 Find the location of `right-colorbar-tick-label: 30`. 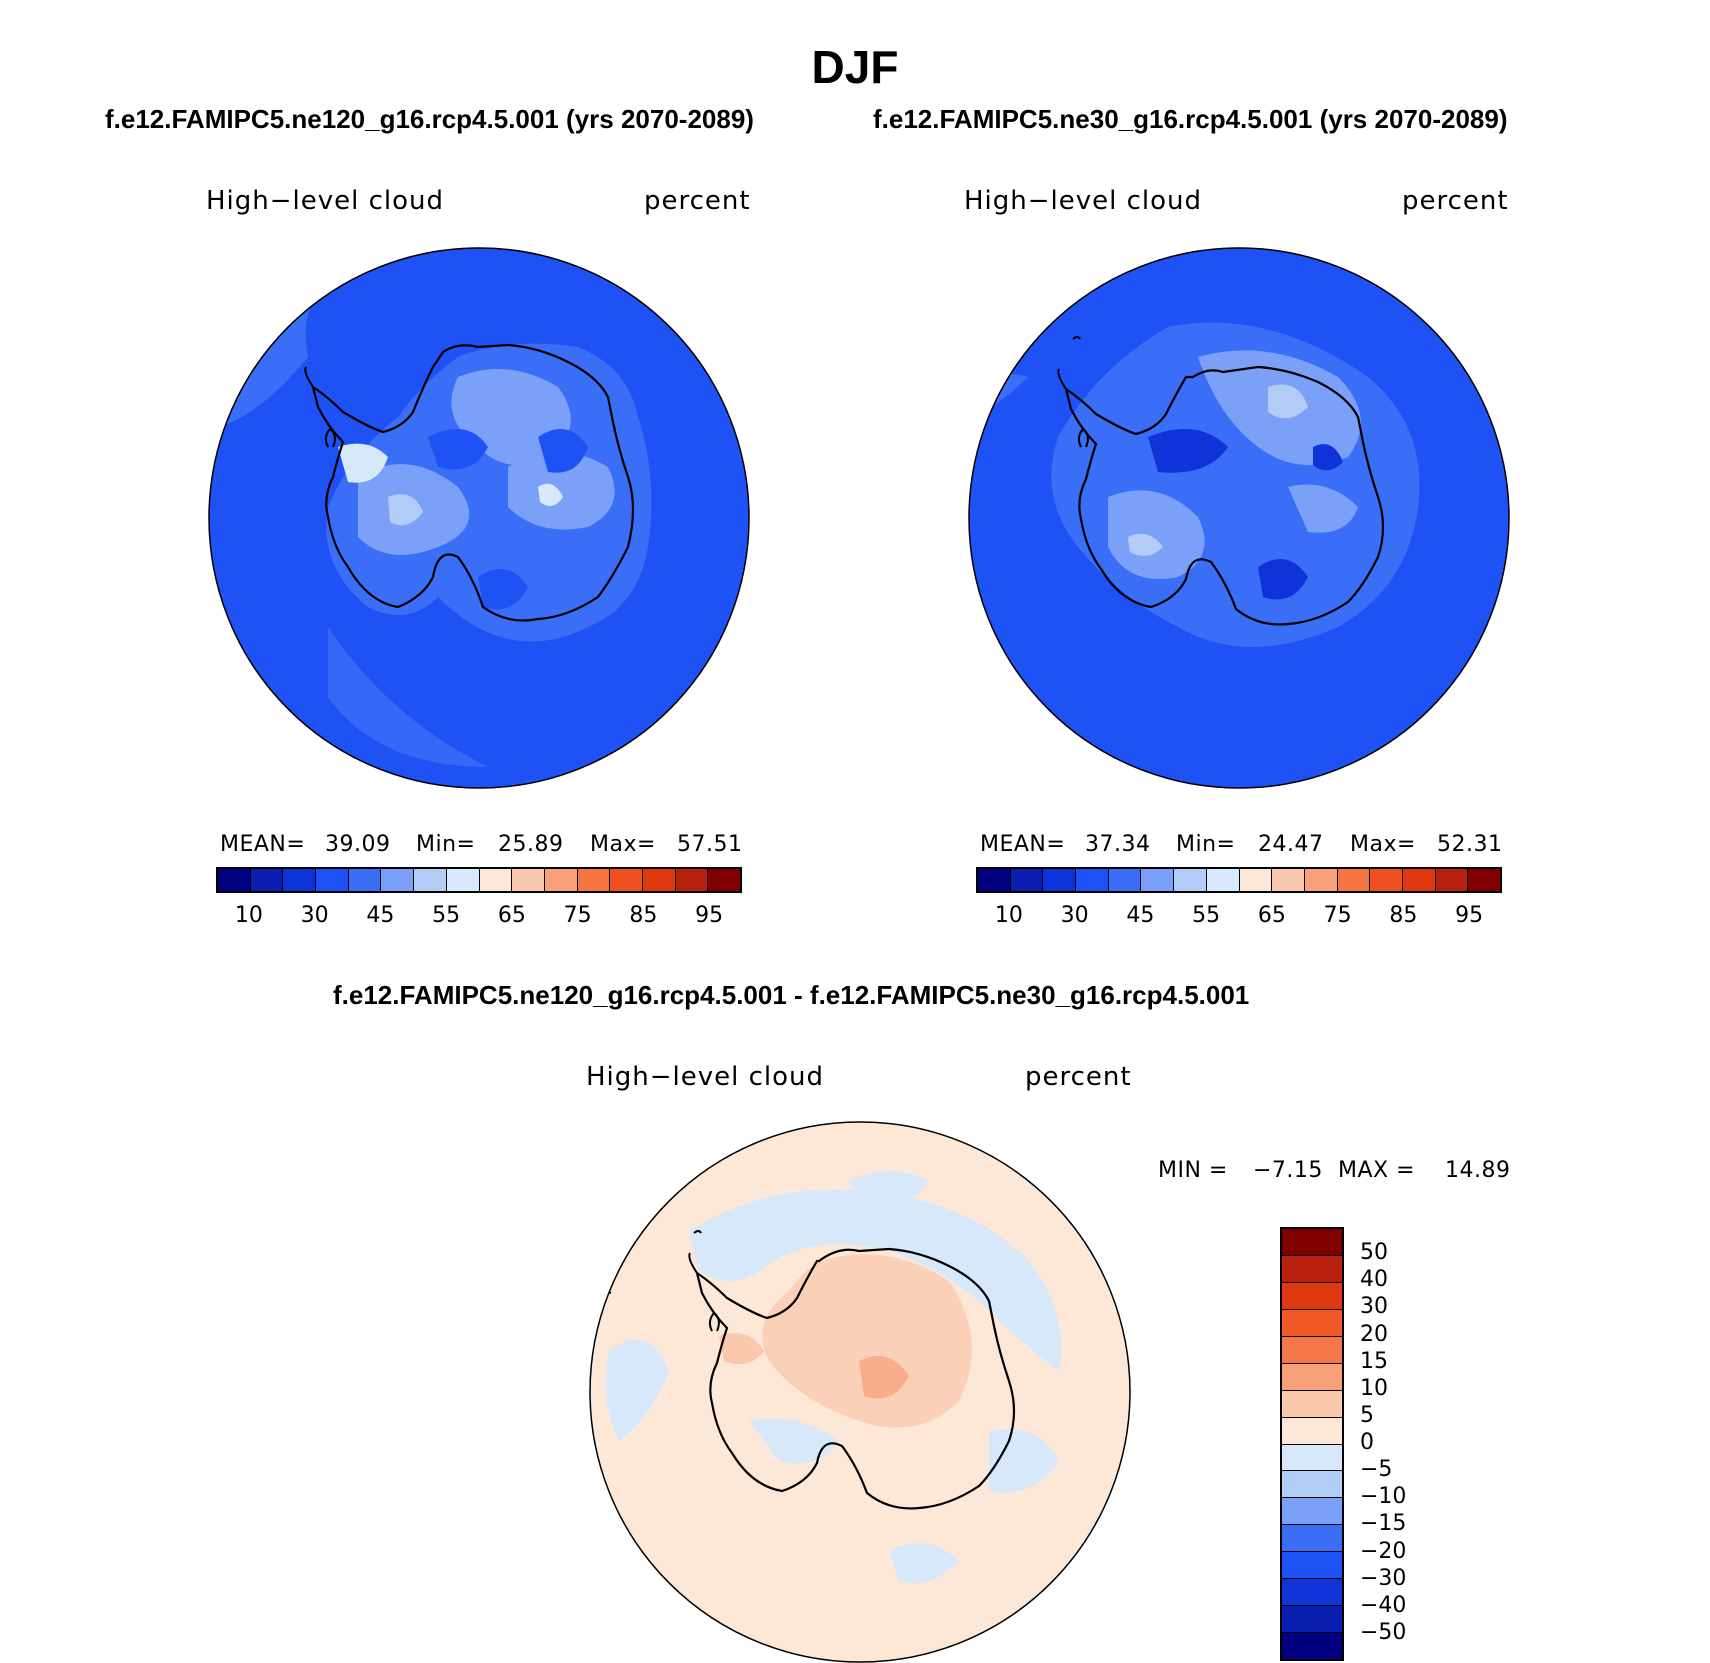

right-colorbar-tick-label: 30 is located at coordinates (1074, 915).